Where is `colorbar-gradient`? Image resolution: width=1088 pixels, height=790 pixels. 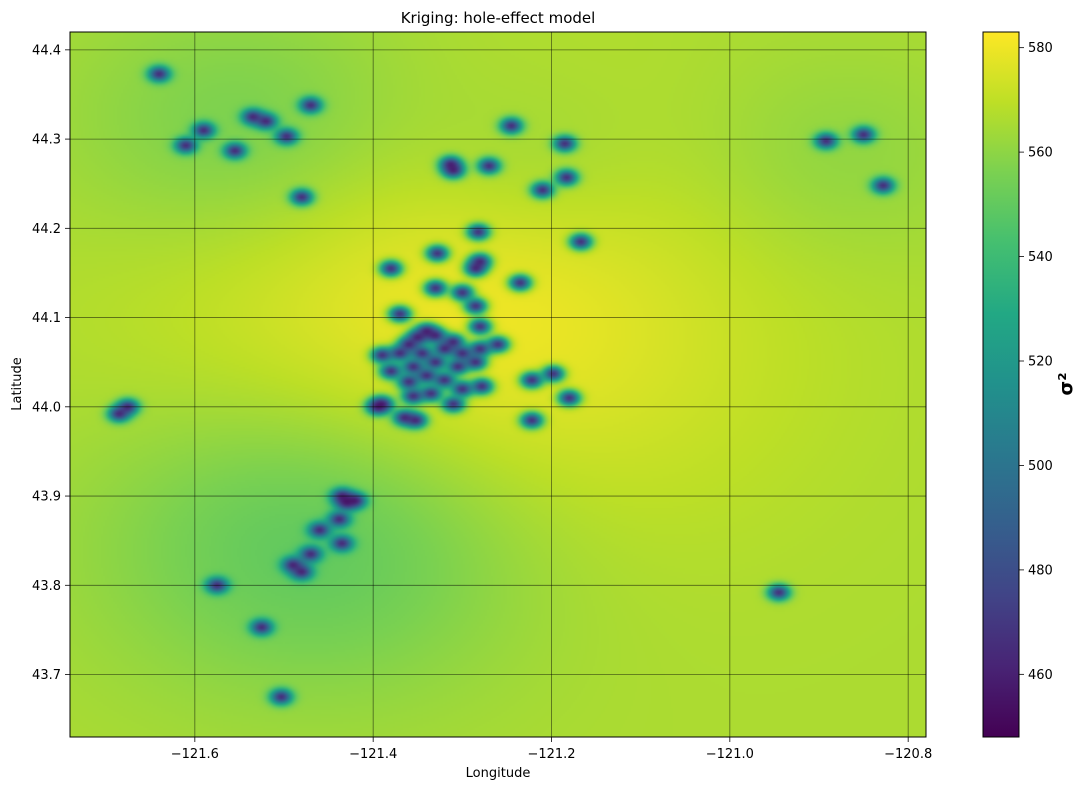
colorbar-gradient is located at coordinates (1001, 384).